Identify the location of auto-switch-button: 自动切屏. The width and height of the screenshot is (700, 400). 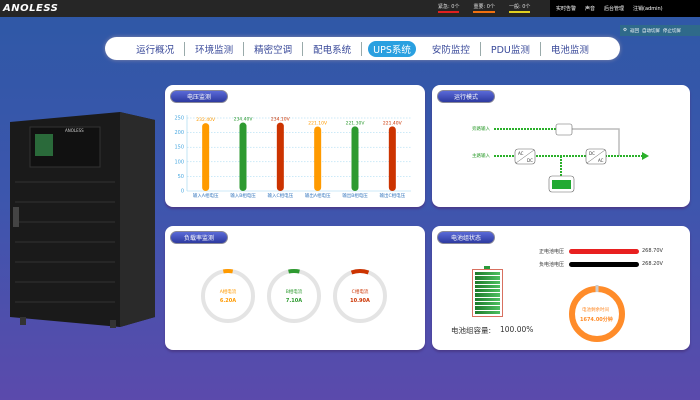
(651, 31).